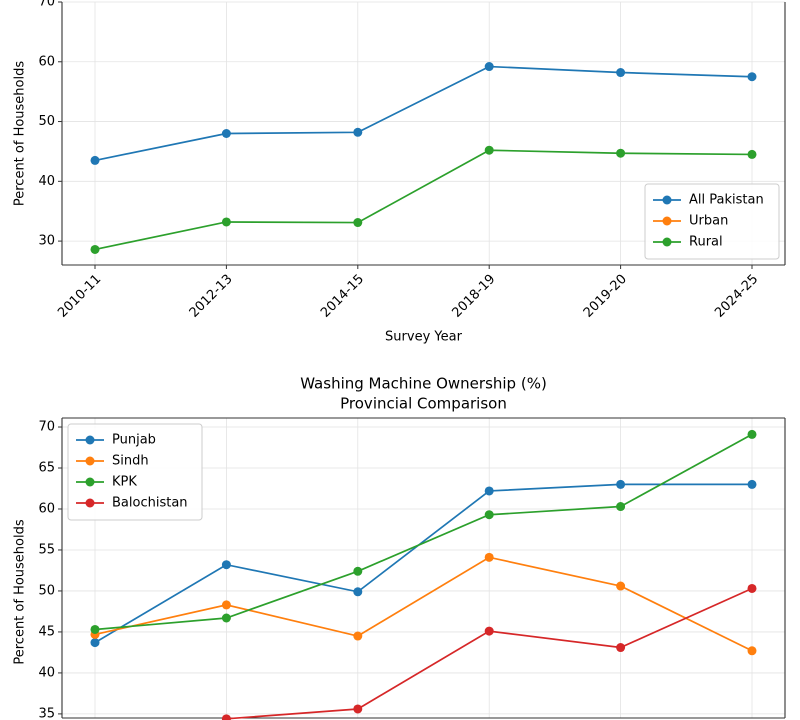 The image size is (800, 720). What do you see at coordinates (342, 296) in the screenshot?
I see `x-tick-label: 2014-15` at bounding box center [342, 296].